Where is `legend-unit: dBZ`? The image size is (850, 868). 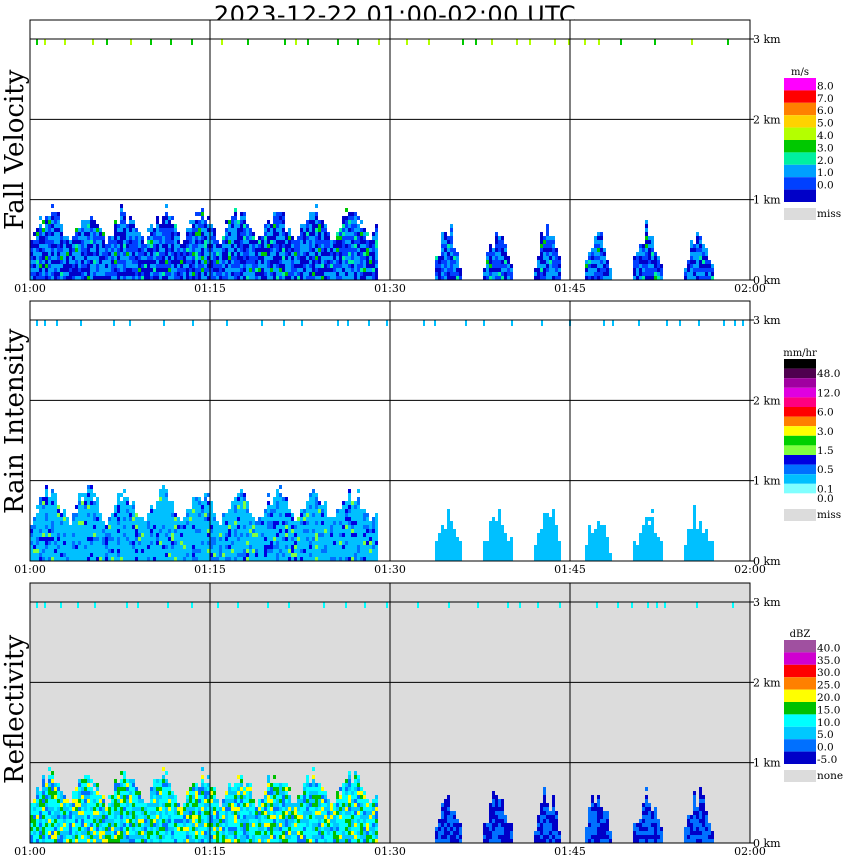
legend-unit: dBZ is located at coordinates (800, 634).